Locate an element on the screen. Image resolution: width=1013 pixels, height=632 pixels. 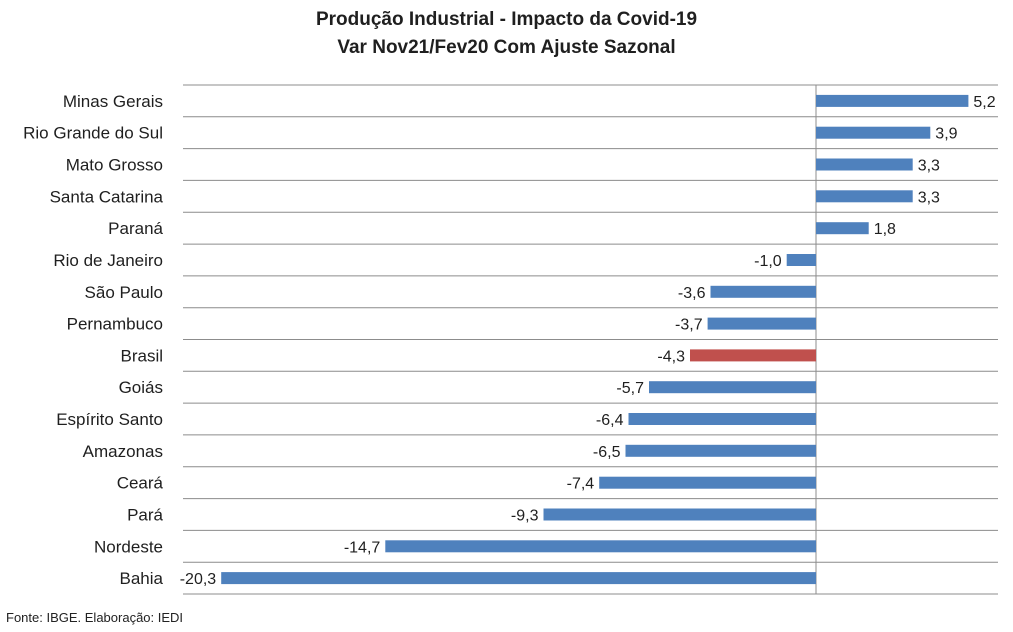
category-label: Minas Gerais is located at coordinates (113, 101).